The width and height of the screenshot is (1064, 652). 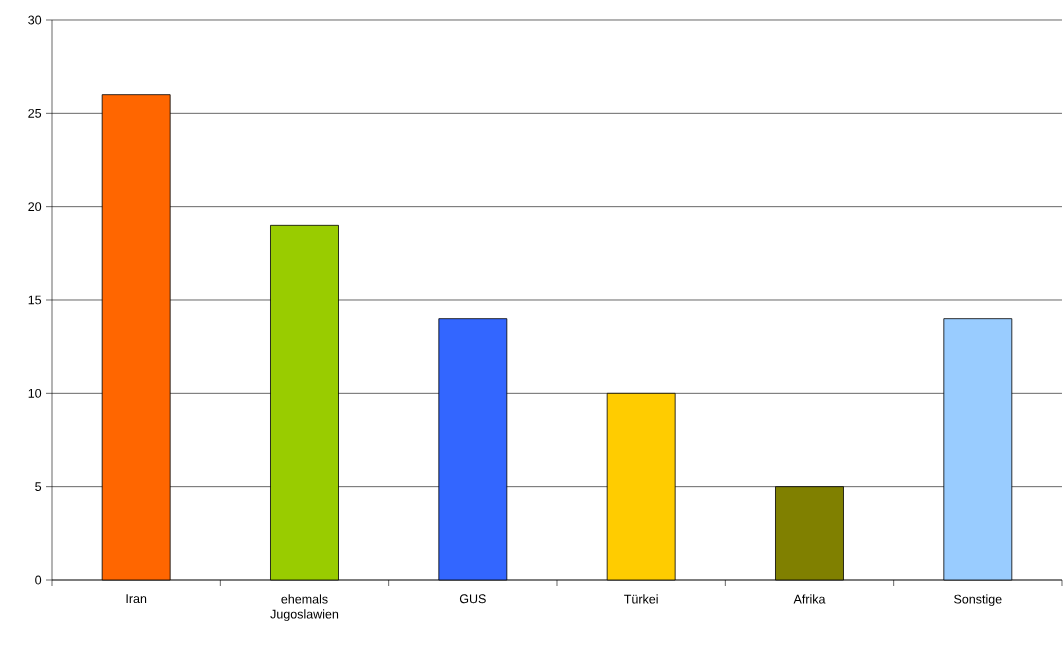 What do you see at coordinates (35, 300) in the screenshot?
I see `y-tick-label: 15` at bounding box center [35, 300].